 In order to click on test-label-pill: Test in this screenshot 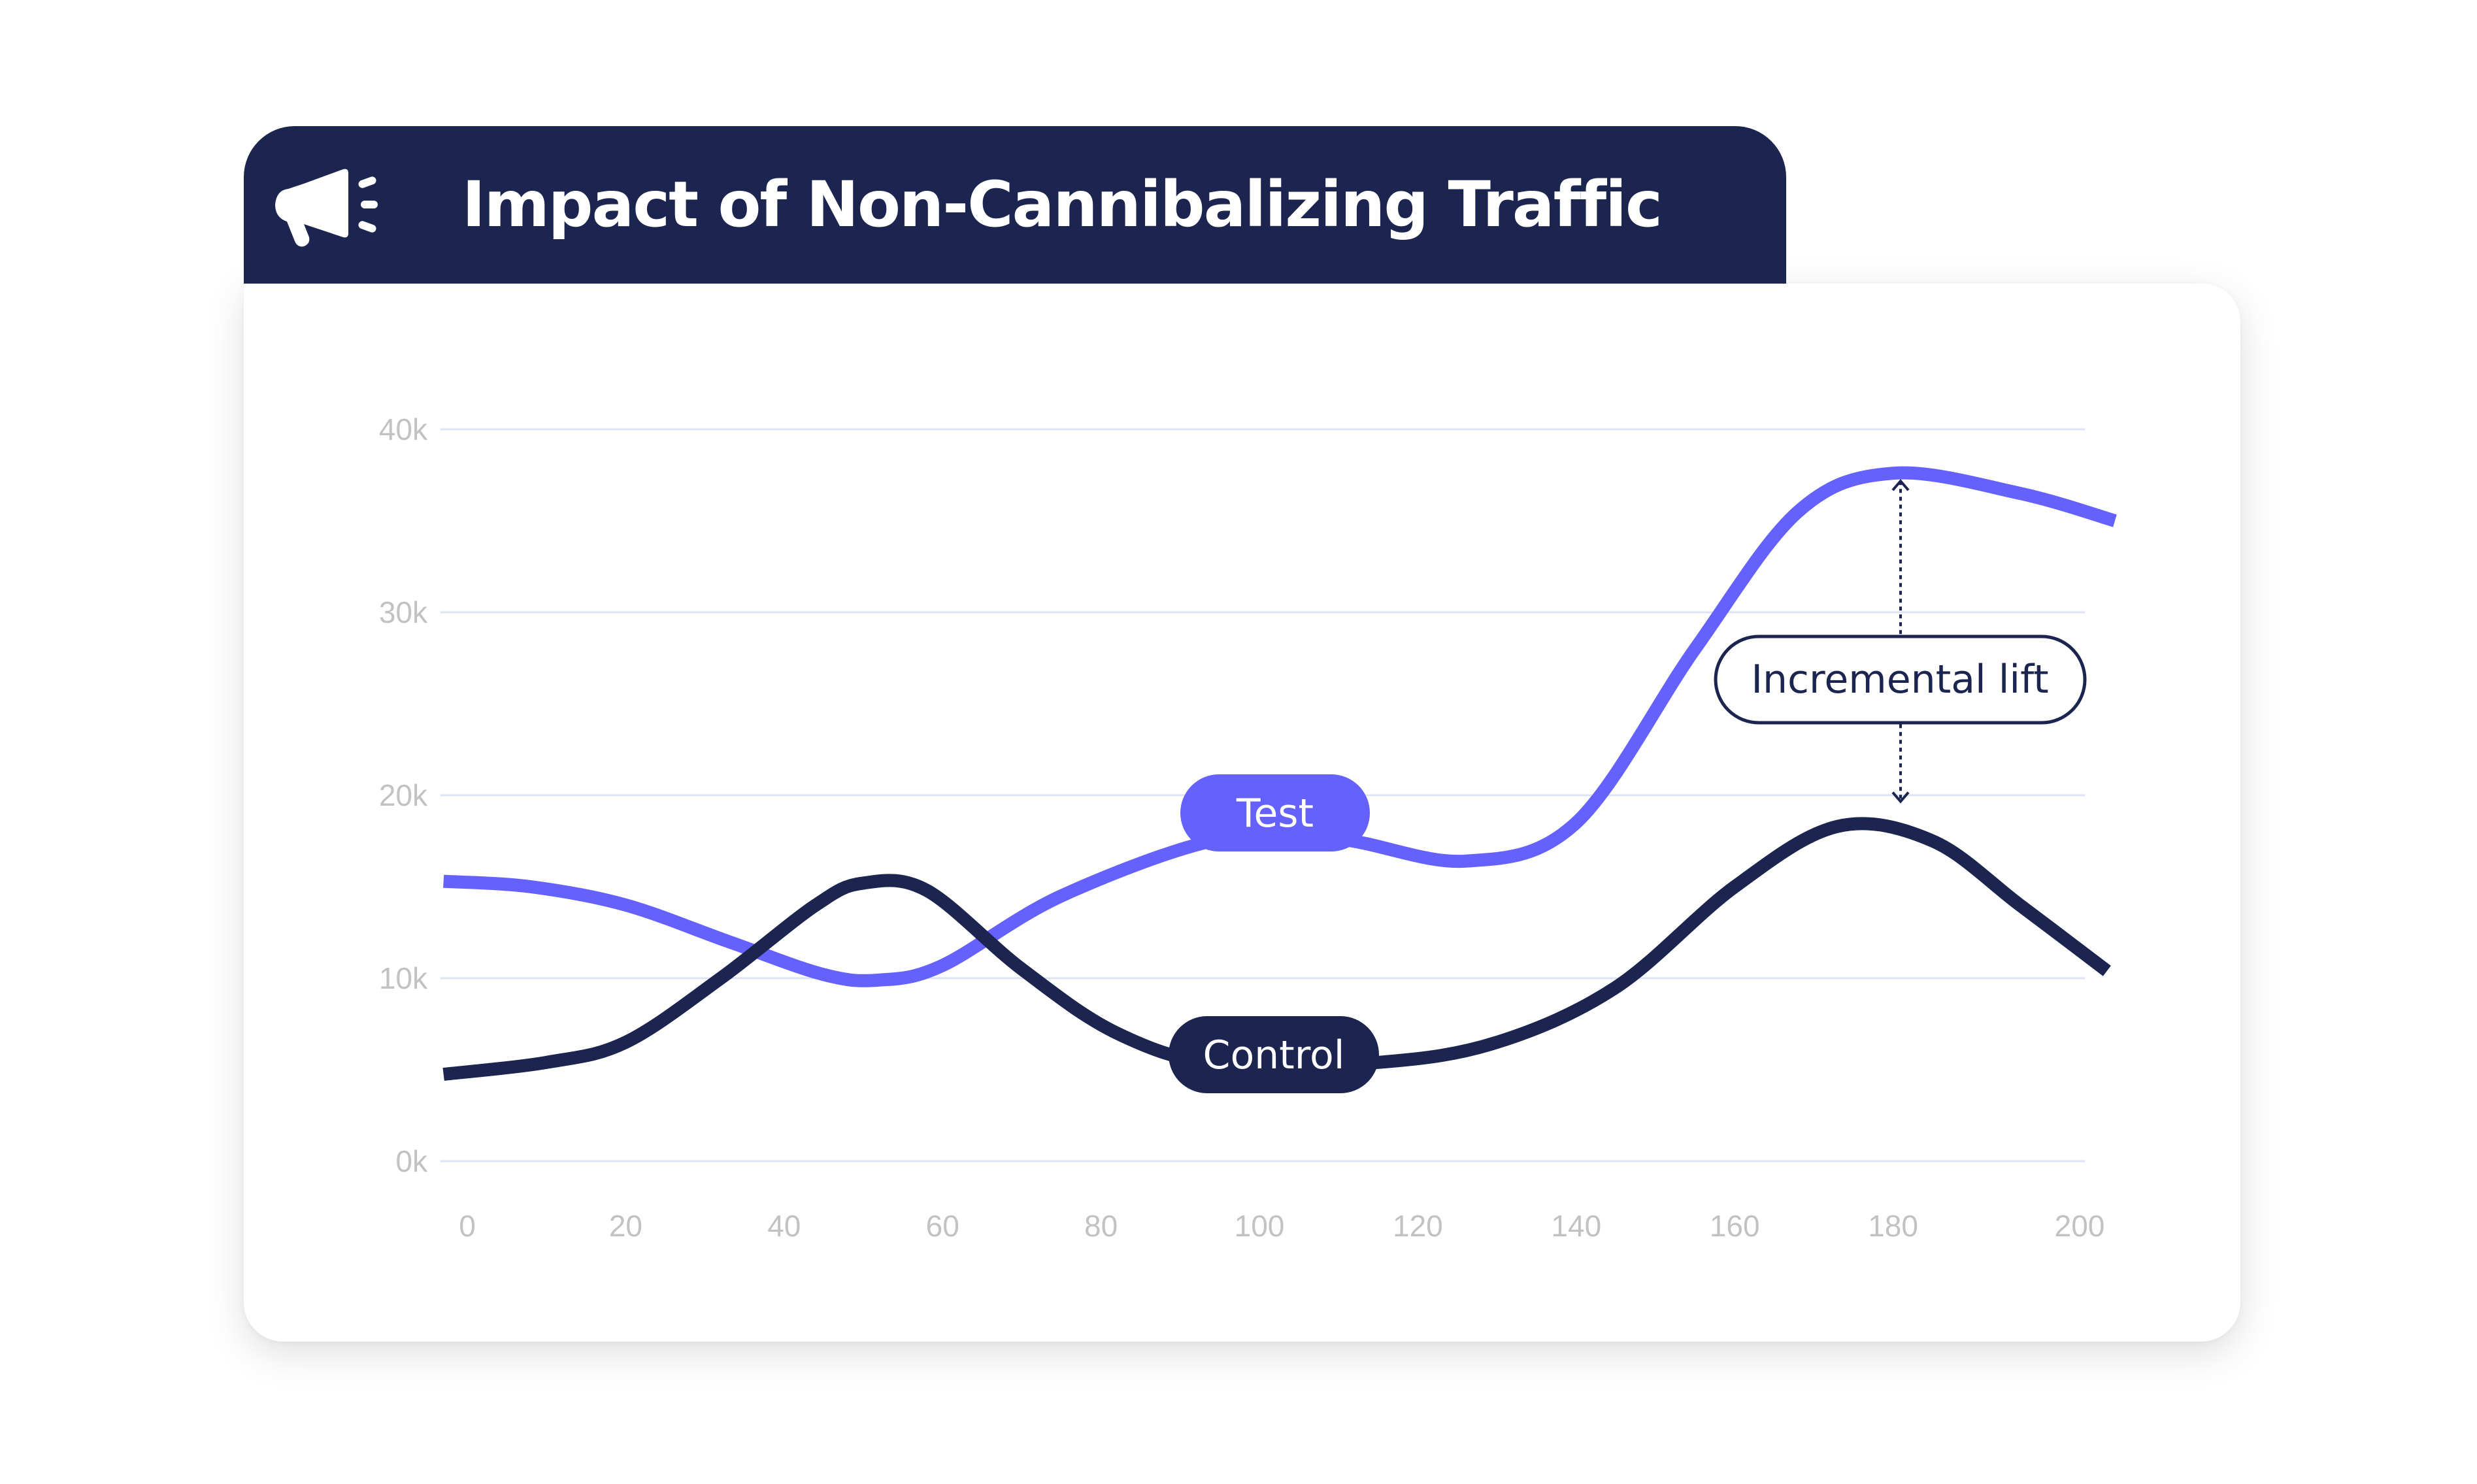, I will do `click(1275, 812)`.